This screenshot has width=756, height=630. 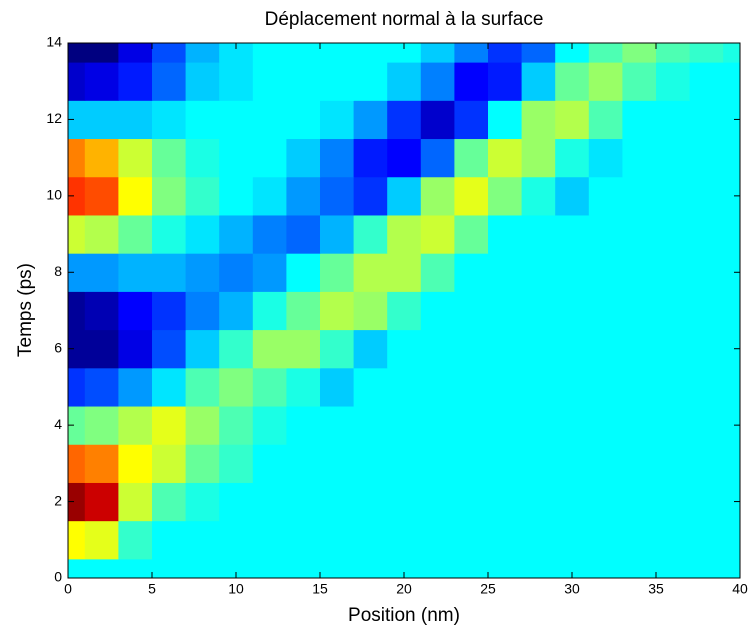 What do you see at coordinates (152, 589) in the screenshot?
I see `x-tick-label: 5` at bounding box center [152, 589].